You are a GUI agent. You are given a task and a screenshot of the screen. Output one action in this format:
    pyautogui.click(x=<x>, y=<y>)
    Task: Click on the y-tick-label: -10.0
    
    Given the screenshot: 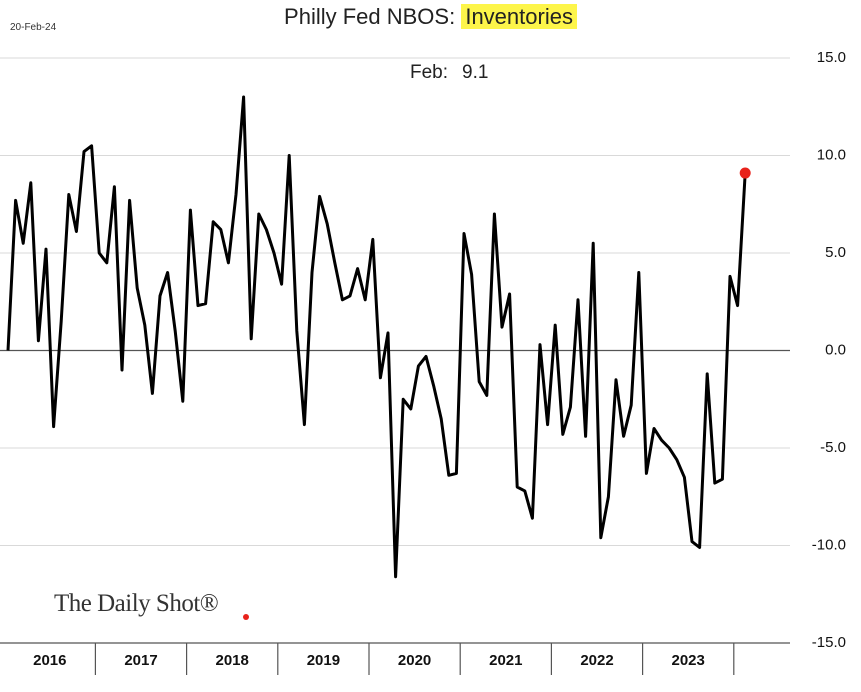 What is the action you would take?
    pyautogui.click(x=829, y=544)
    